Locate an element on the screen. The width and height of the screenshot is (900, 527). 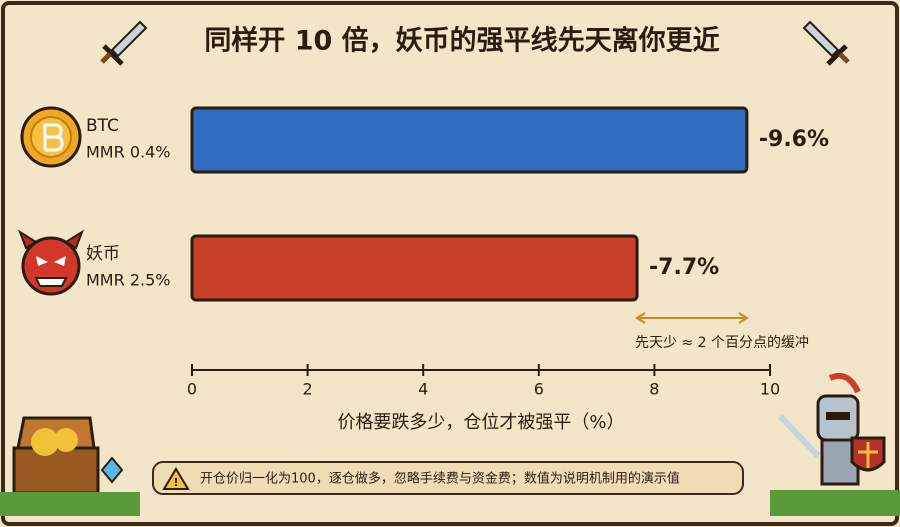
x-tick-label: 6 is located at coordinates (539, 389).